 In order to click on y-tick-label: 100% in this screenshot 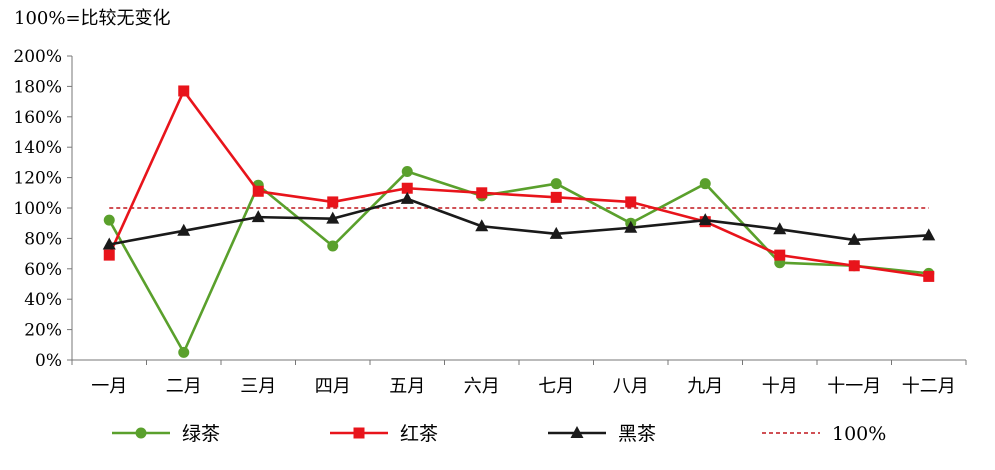, I will do `click(37, 209)`.